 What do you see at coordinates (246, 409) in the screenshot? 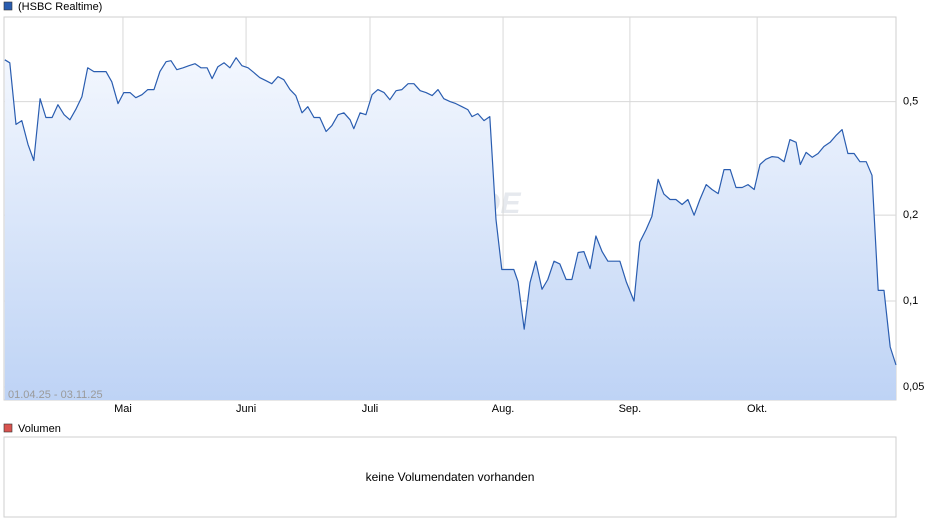
I see `x-tick-label: Juni` at bounding box center [246, 409].